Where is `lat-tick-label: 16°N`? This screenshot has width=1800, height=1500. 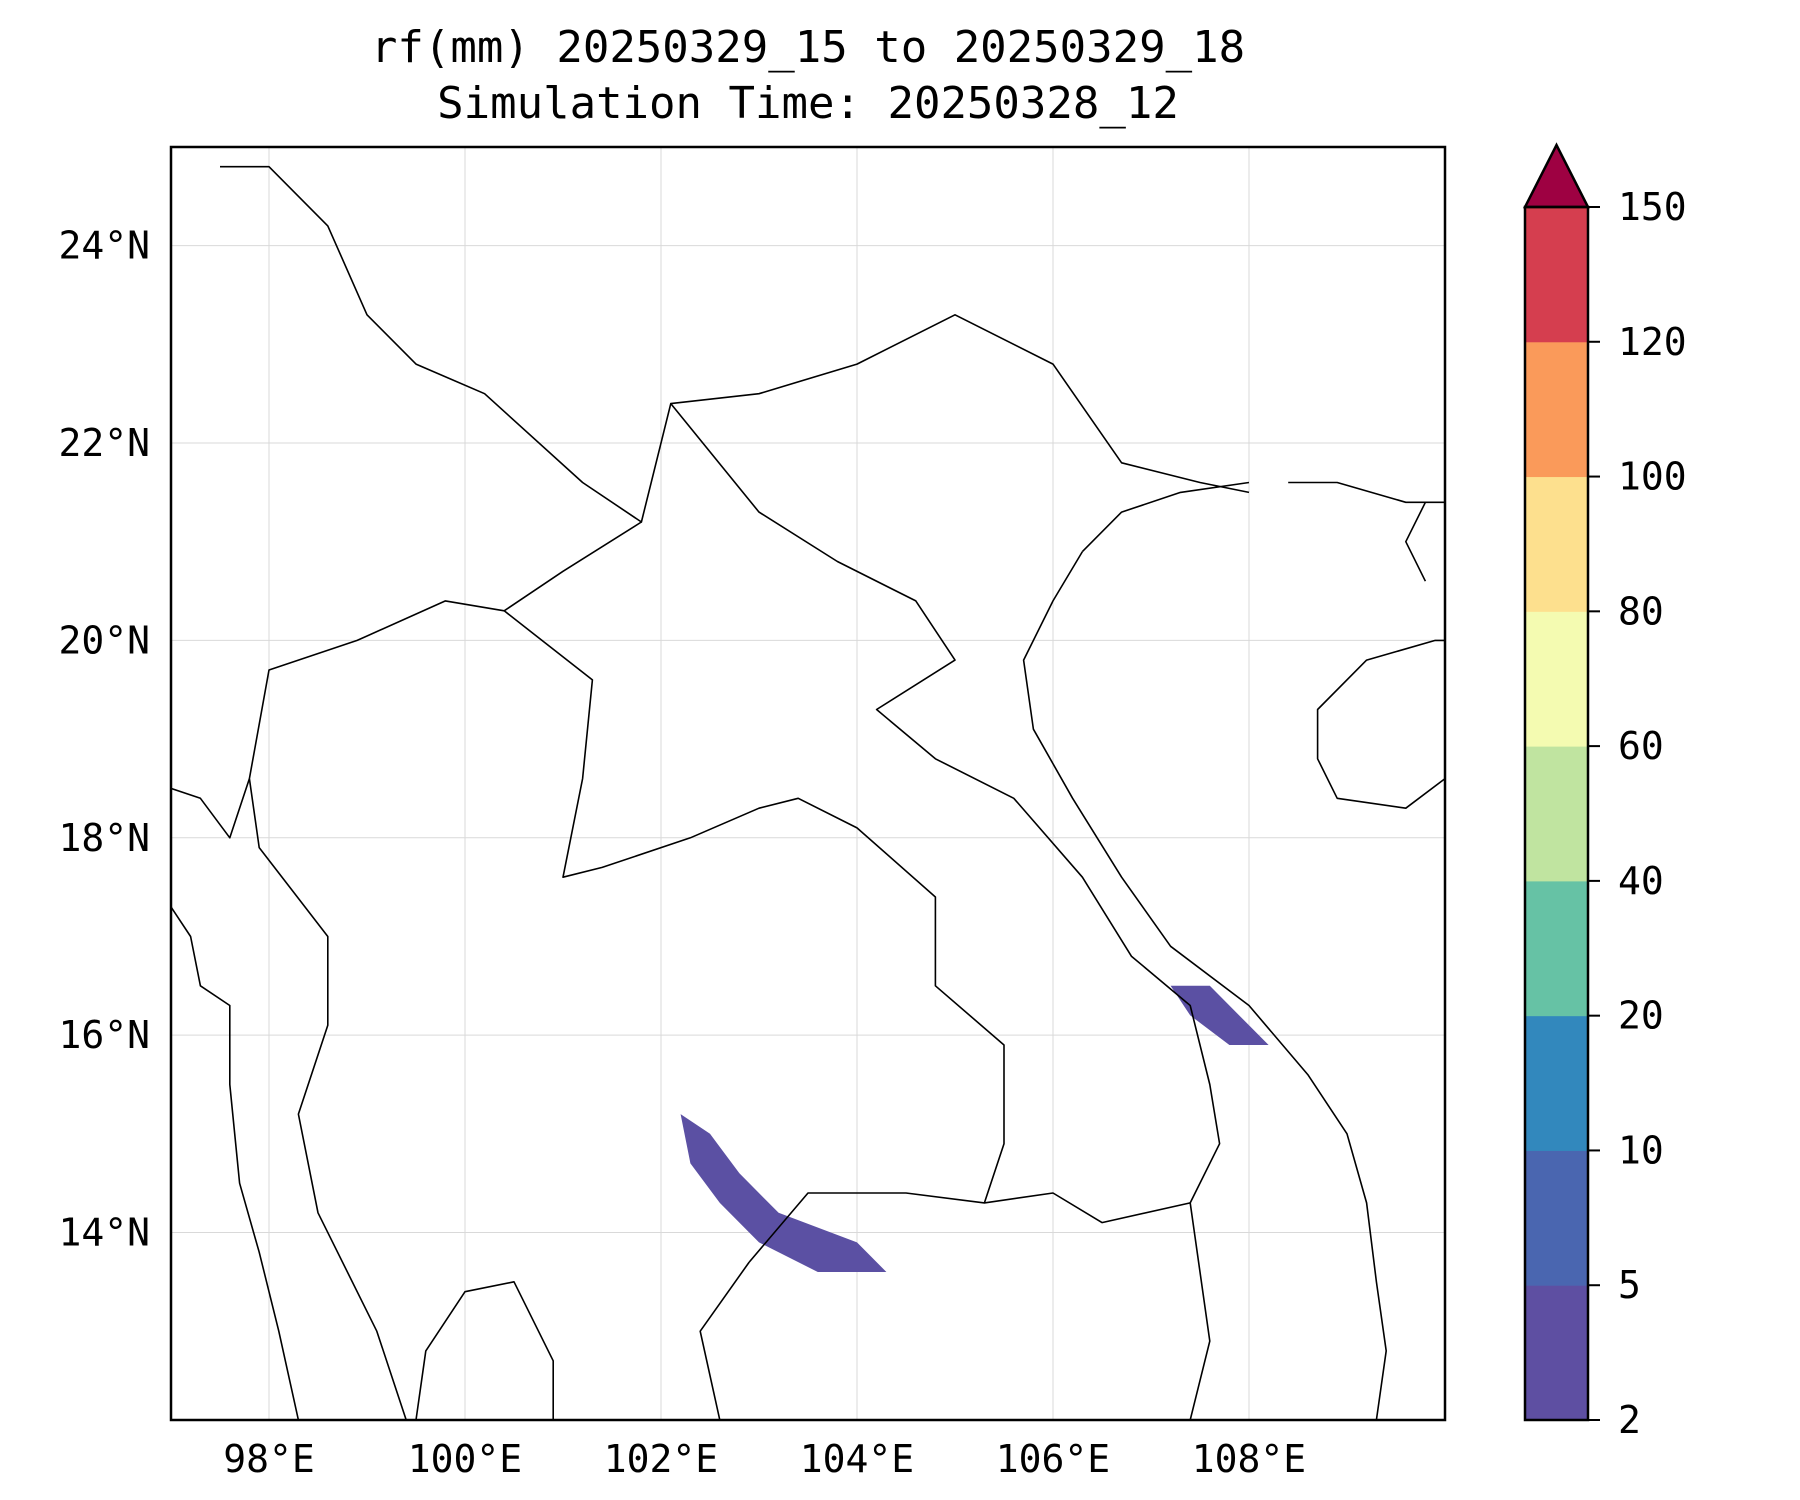
lat-tick-label: 16°N is located at coordinates (104, 1035).